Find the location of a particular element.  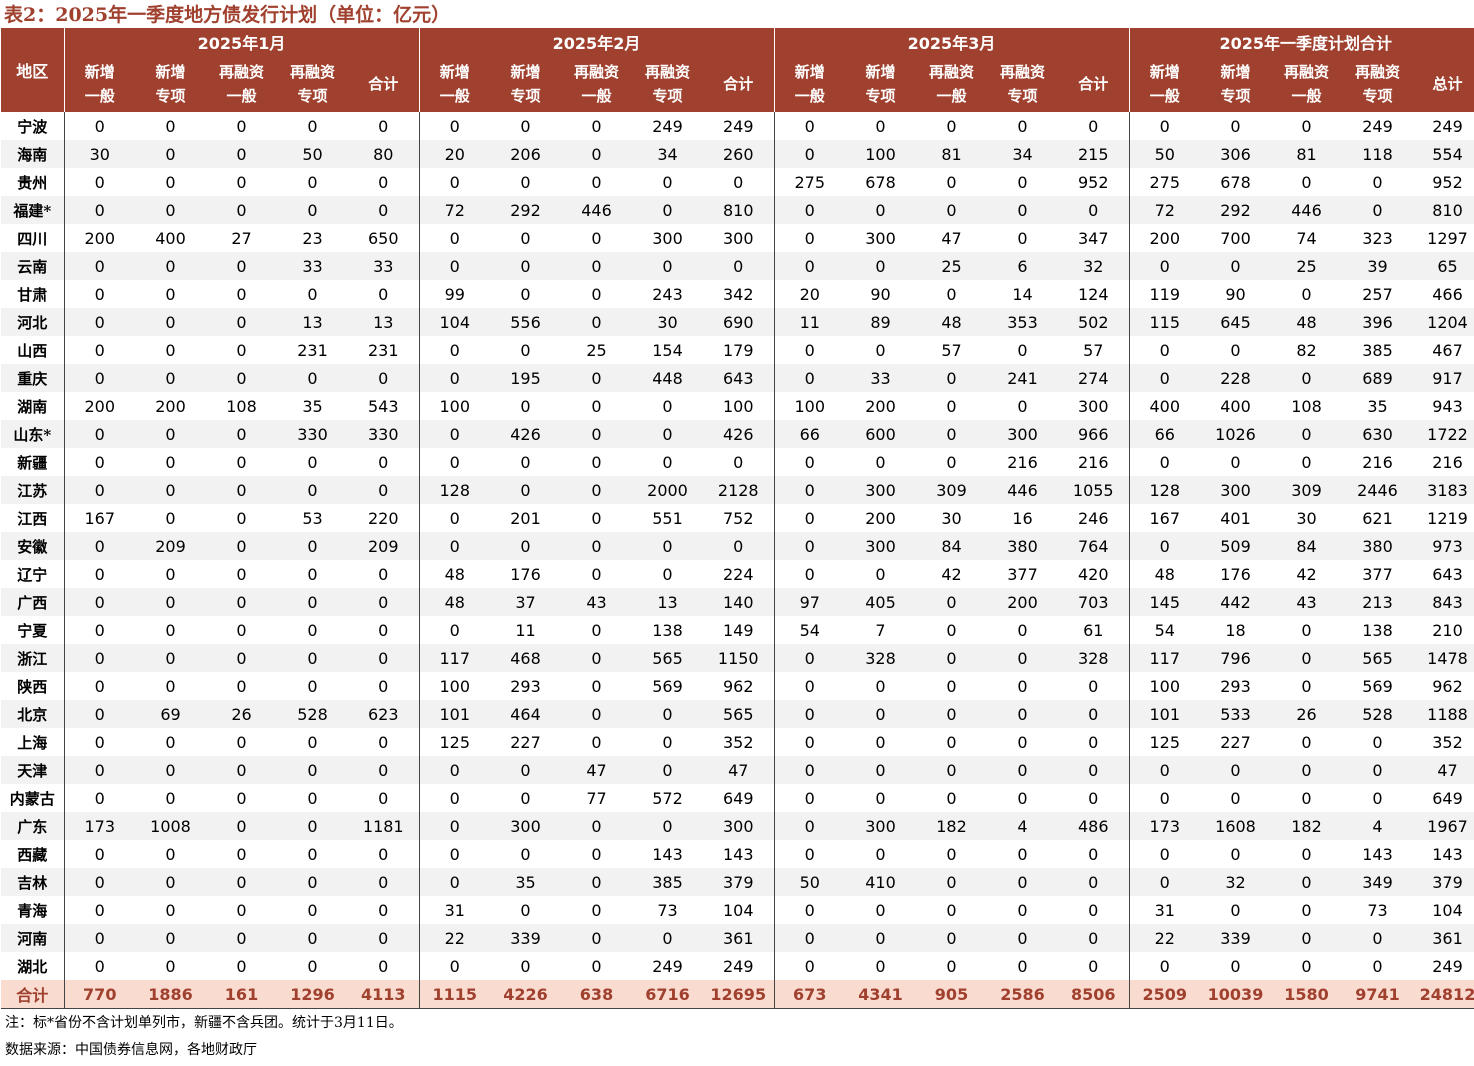

value-cell: 249 is located at coordinates (738, 126).